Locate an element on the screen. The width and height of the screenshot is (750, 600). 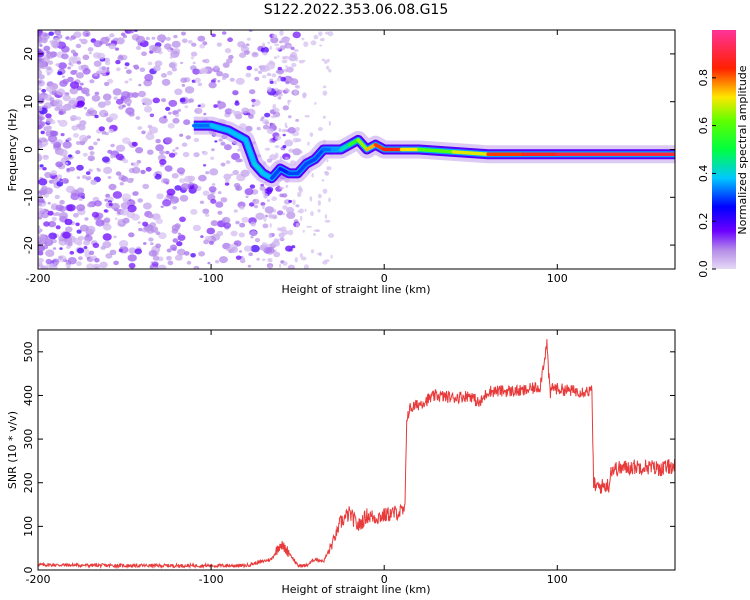
y-tick-label: 0 is located at coordinates (28, 149).